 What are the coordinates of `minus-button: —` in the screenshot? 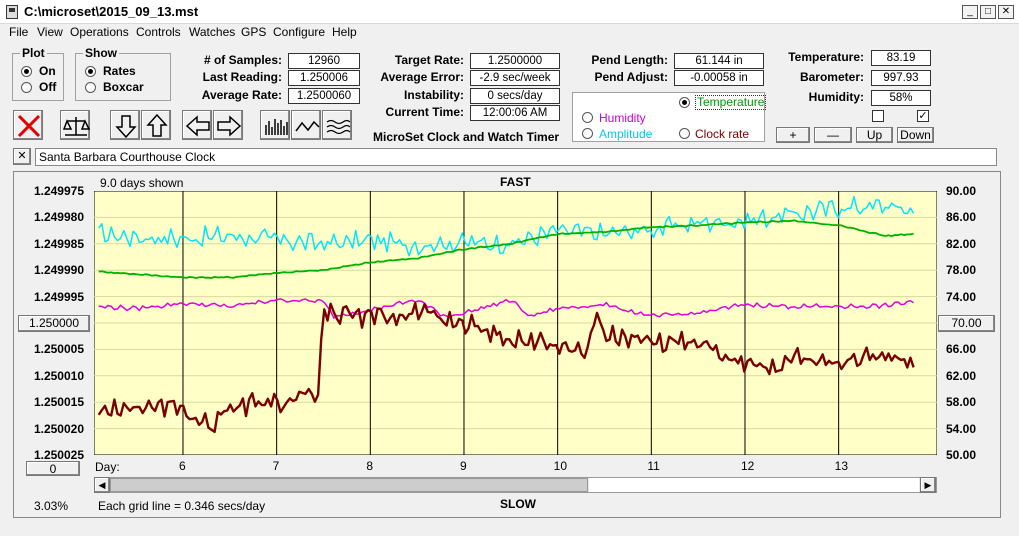 It's located at (833, 135).